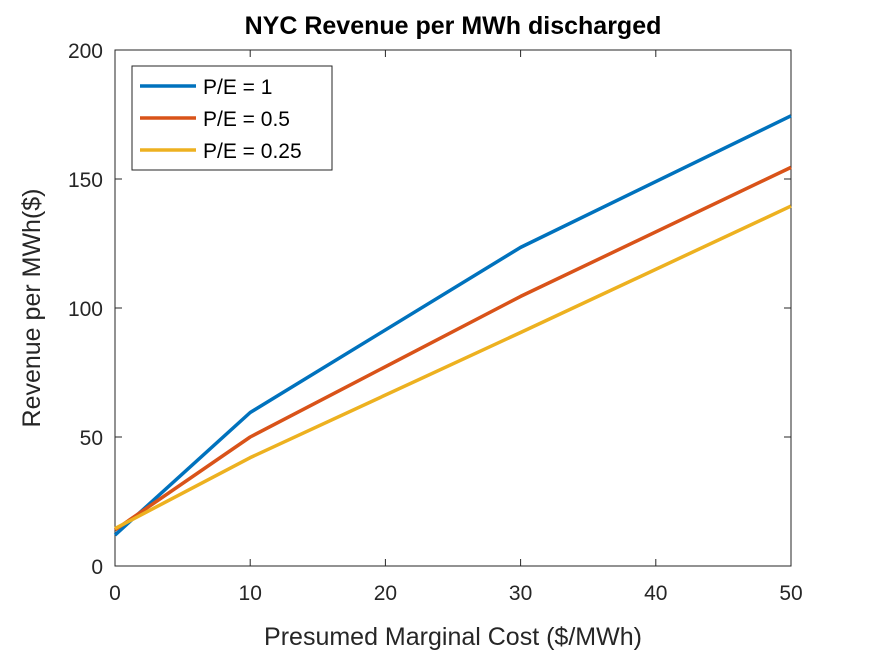 The width and height of the screenshot is (875, 656). I want to click on y-tick-label: 50, so click(91, 438).